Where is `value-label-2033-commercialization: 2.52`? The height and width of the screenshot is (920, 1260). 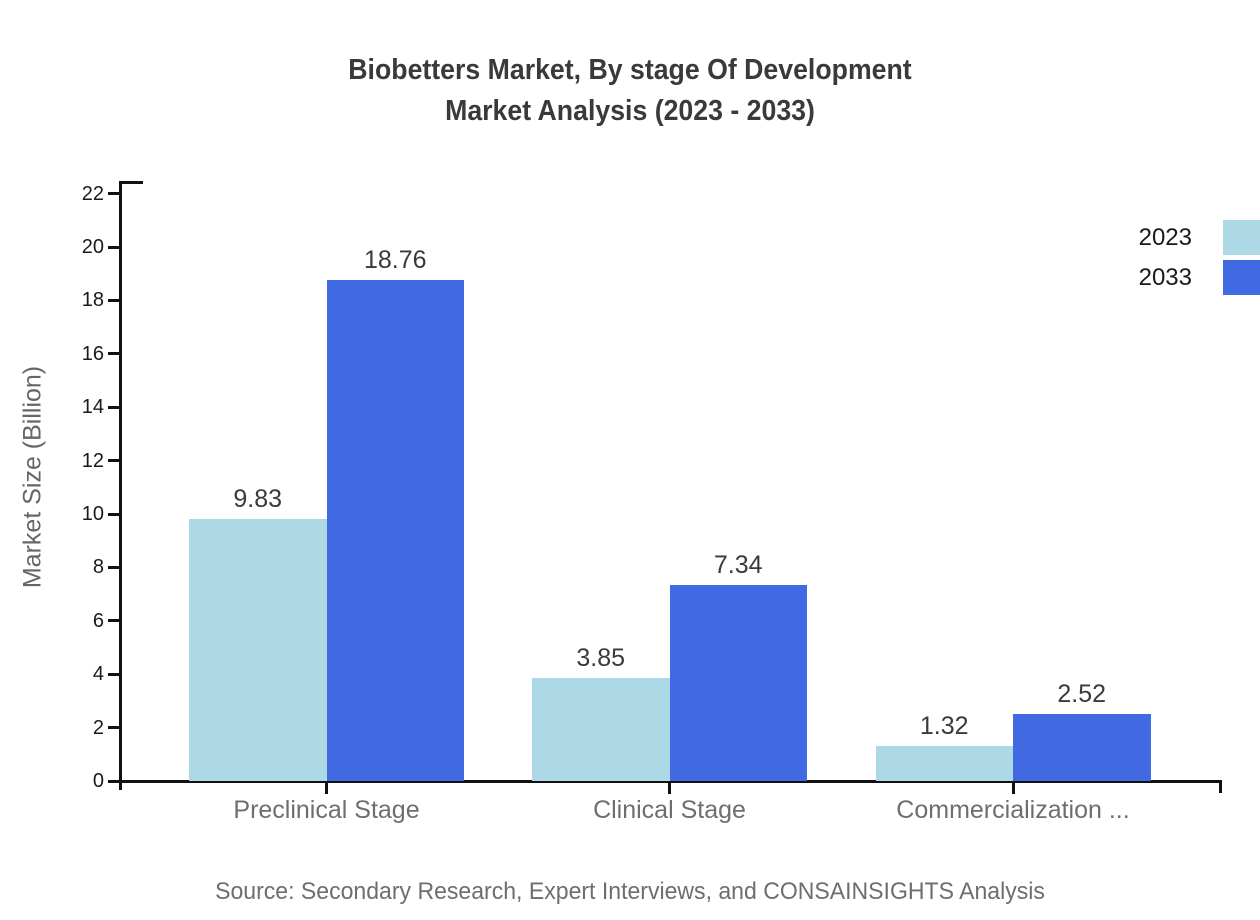 value-label-2033-commercialization: 2.52 is located at coordinates (1082, 693).